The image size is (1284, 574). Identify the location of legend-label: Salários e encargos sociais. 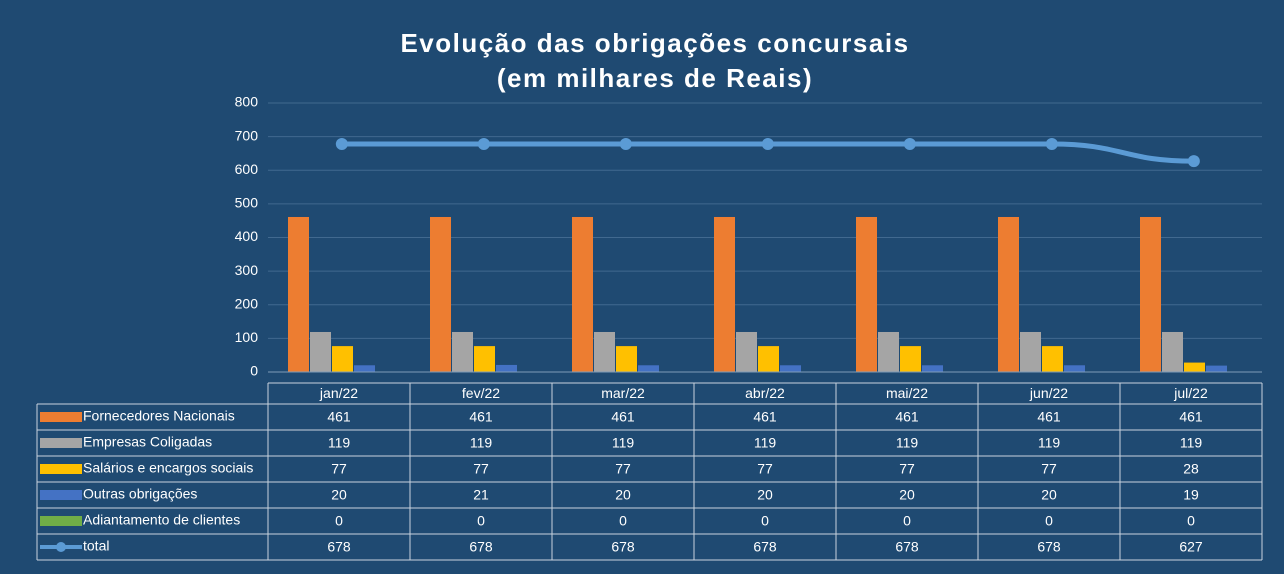
(168, 468).